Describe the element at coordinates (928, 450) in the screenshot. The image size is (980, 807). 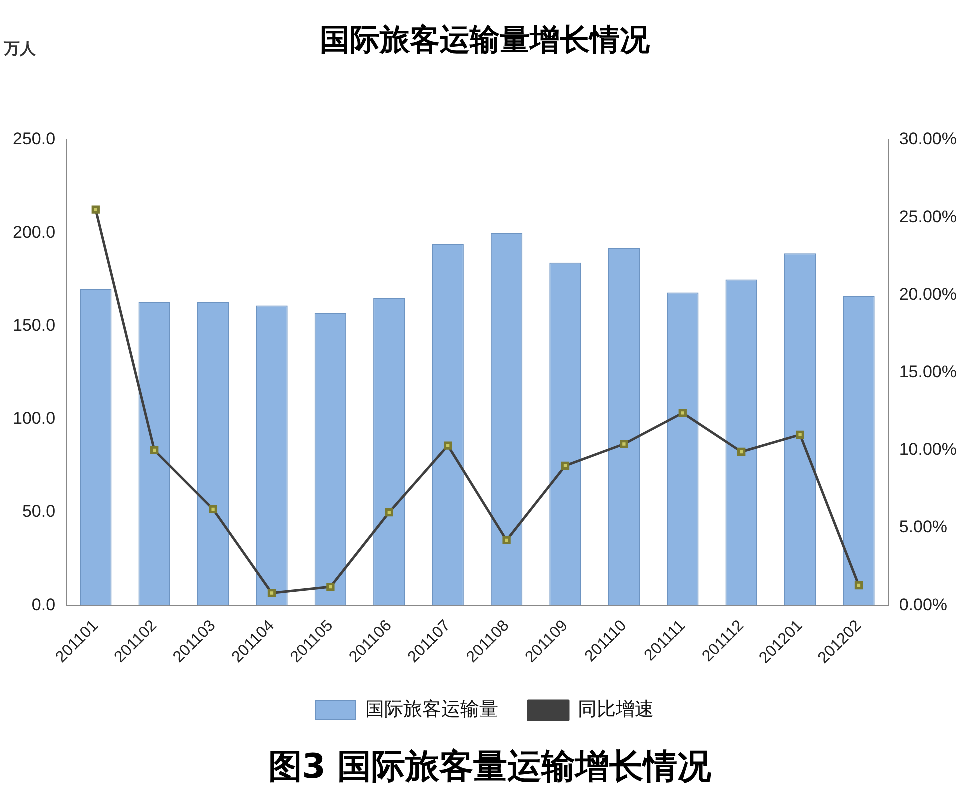
I see `y2-tick-label: 10.00%` at that location.